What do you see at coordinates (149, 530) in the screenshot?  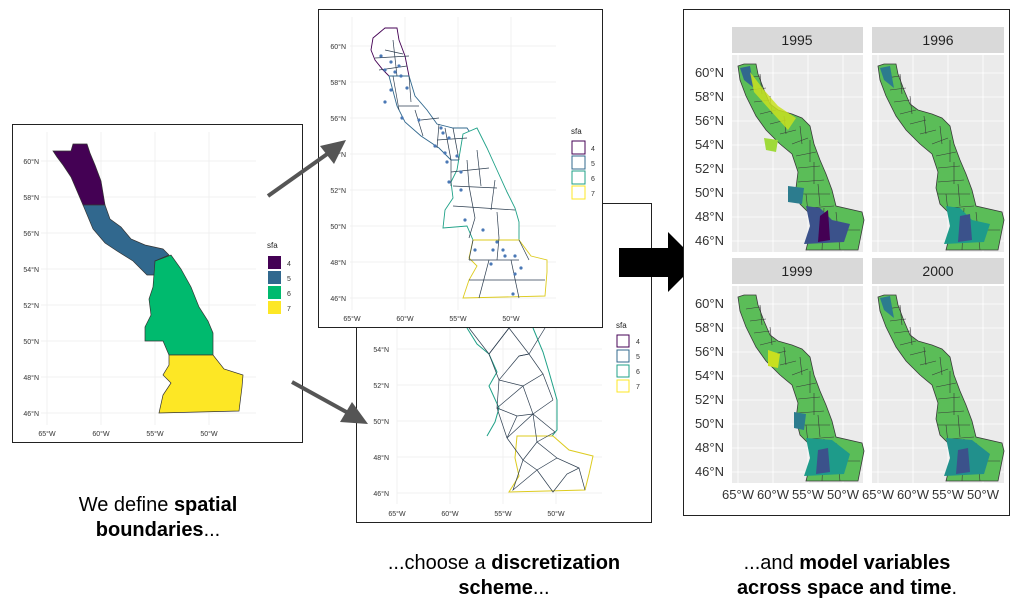 I see `caption-bold: boundaries` at bounding box center [149, 530].